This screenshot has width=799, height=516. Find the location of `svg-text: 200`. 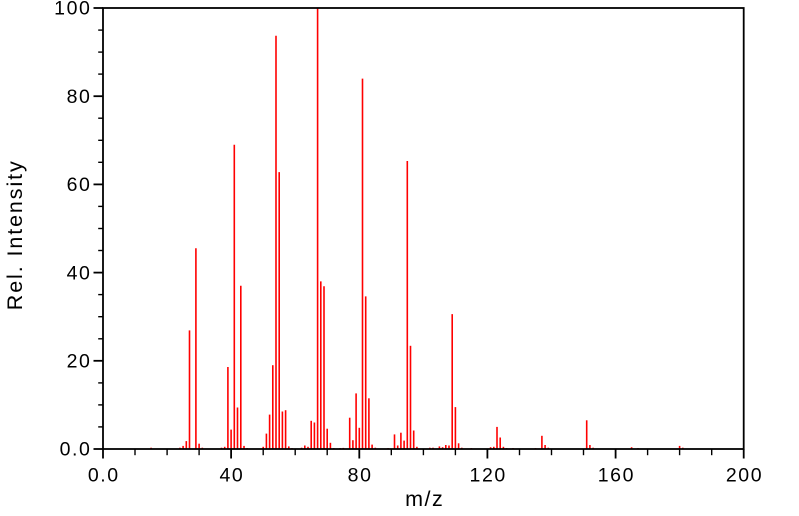

svg-text: 200 is located at coordinates (744, 475).